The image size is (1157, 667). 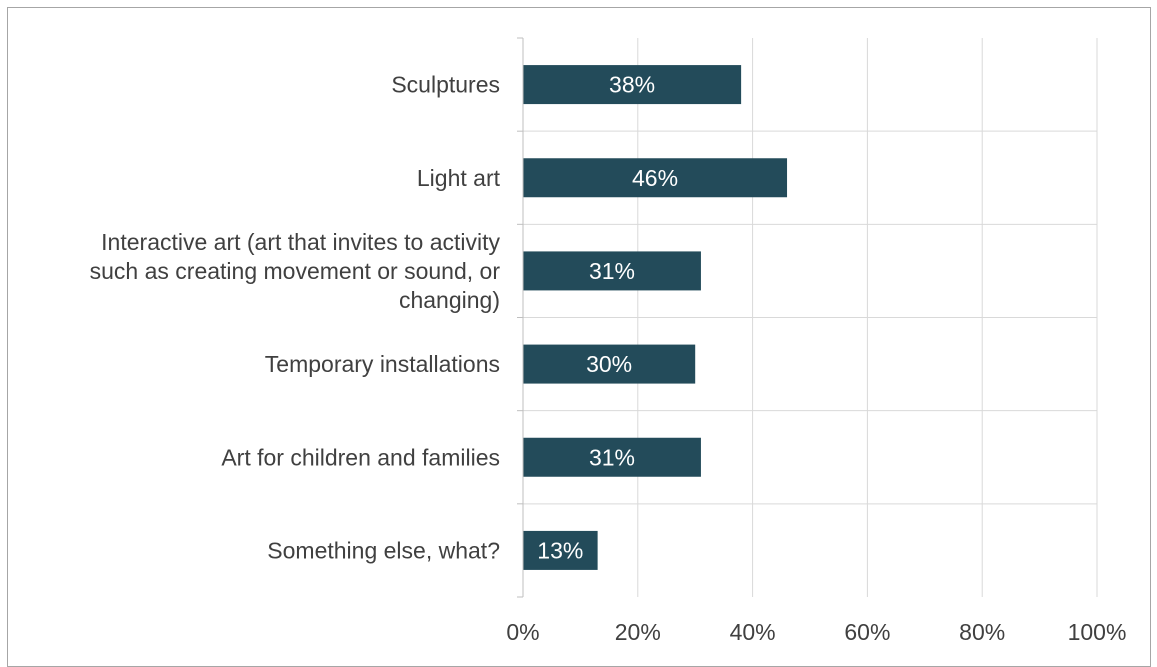 I want to click on data-label-1: 38%, so click(x=632, y=85).